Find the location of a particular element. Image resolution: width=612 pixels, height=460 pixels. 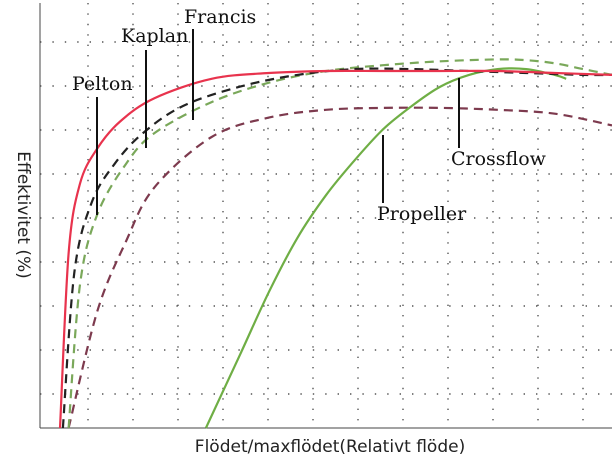

series-label-crossflow: Crossflow is located at coordinates (499, 159).